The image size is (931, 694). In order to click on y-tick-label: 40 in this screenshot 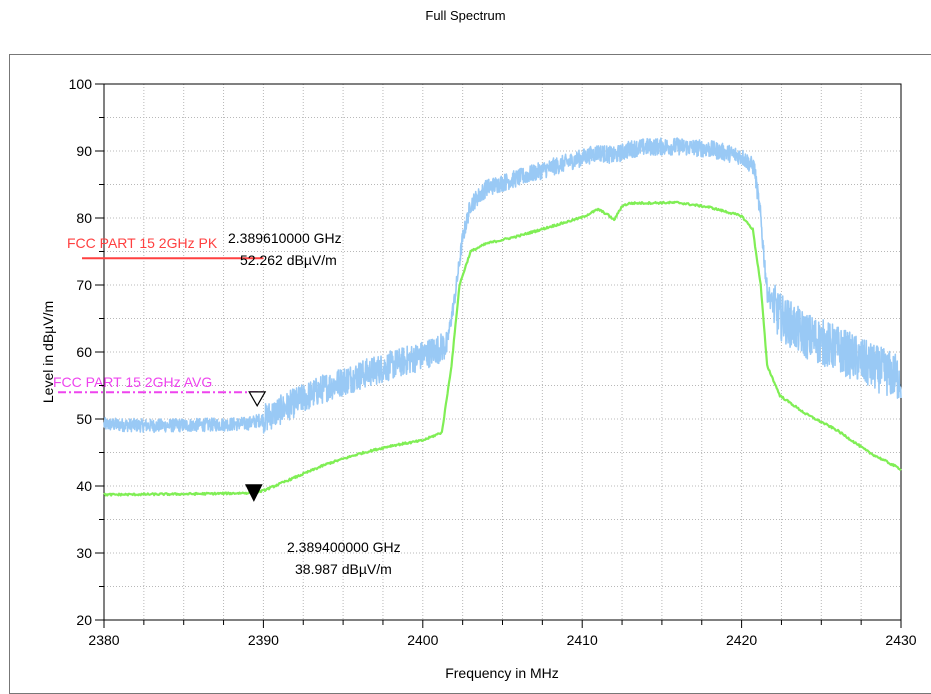, I will do `click(84, 486)`.